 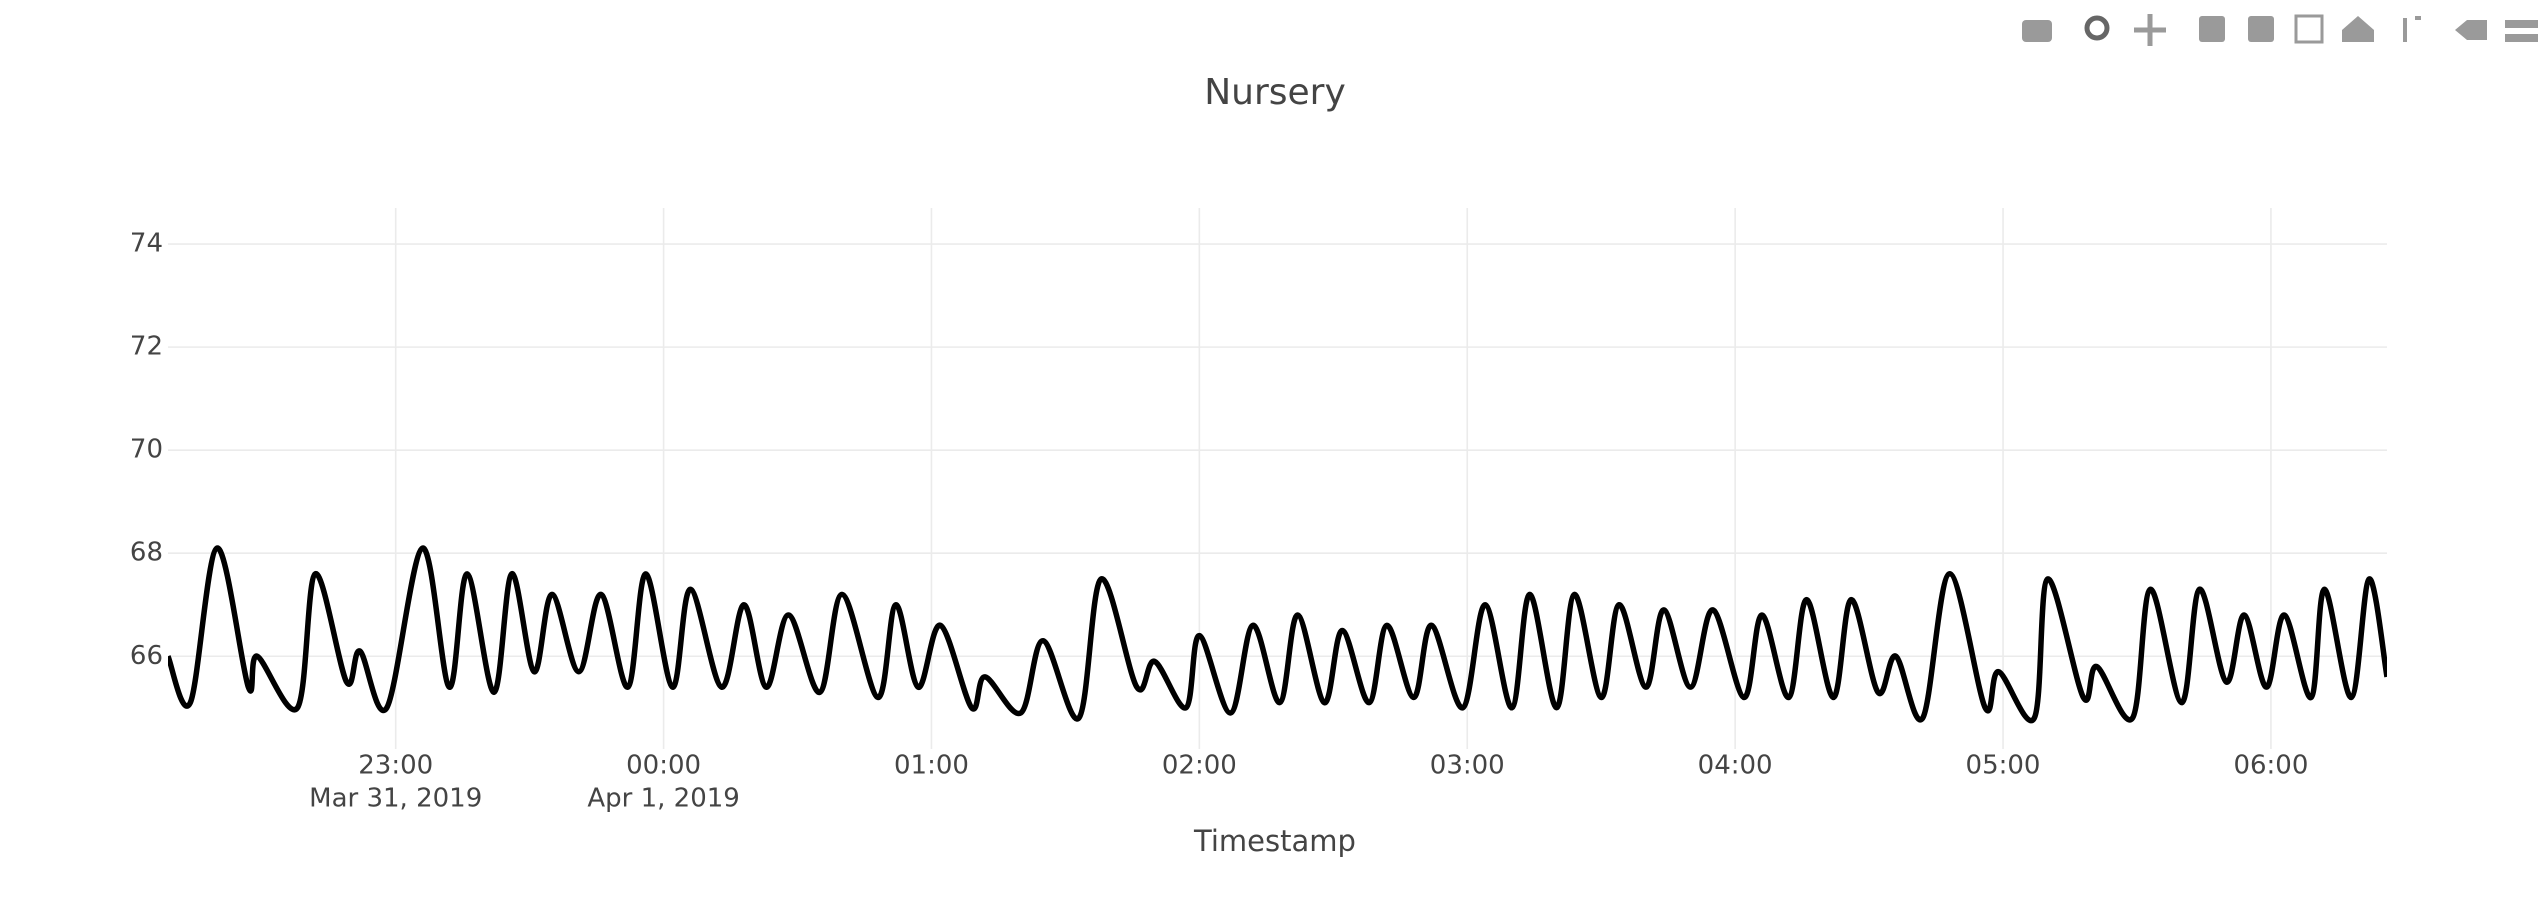 What do you see at coordinates (2280, 30) in the screenshot?
I see `modebar` at bounding box center [2280, 30].